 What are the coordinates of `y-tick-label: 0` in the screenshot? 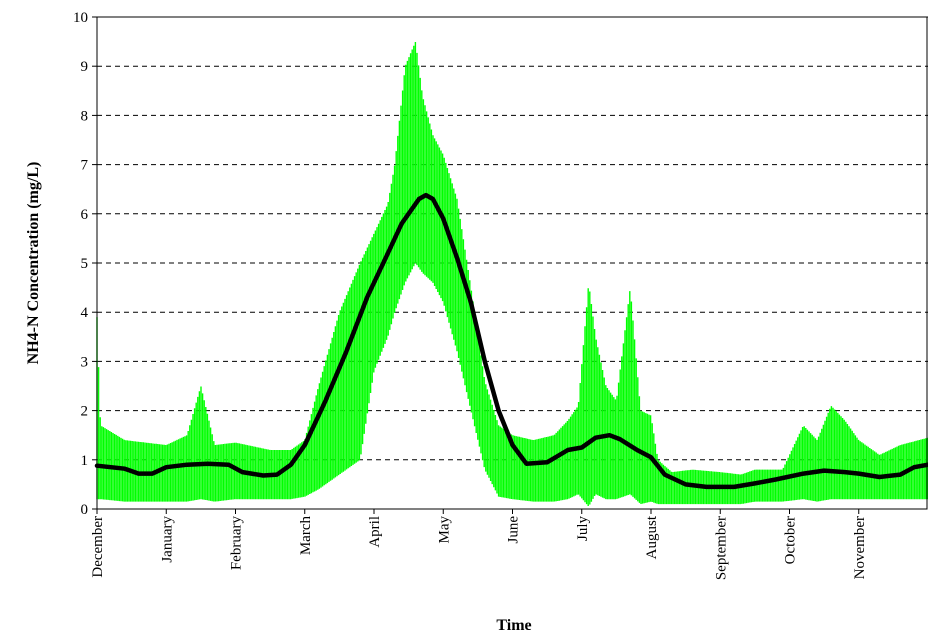 It's located at (85, 510).